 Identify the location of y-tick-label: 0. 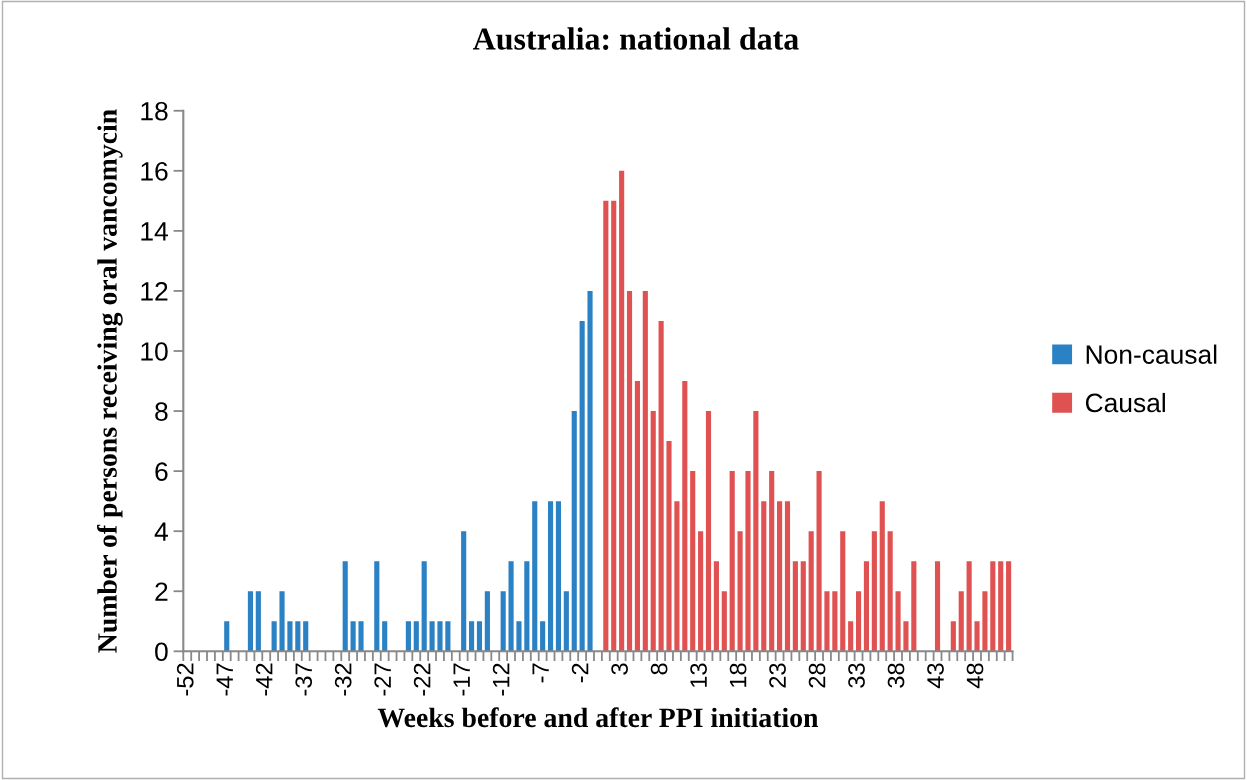
(161, 652).